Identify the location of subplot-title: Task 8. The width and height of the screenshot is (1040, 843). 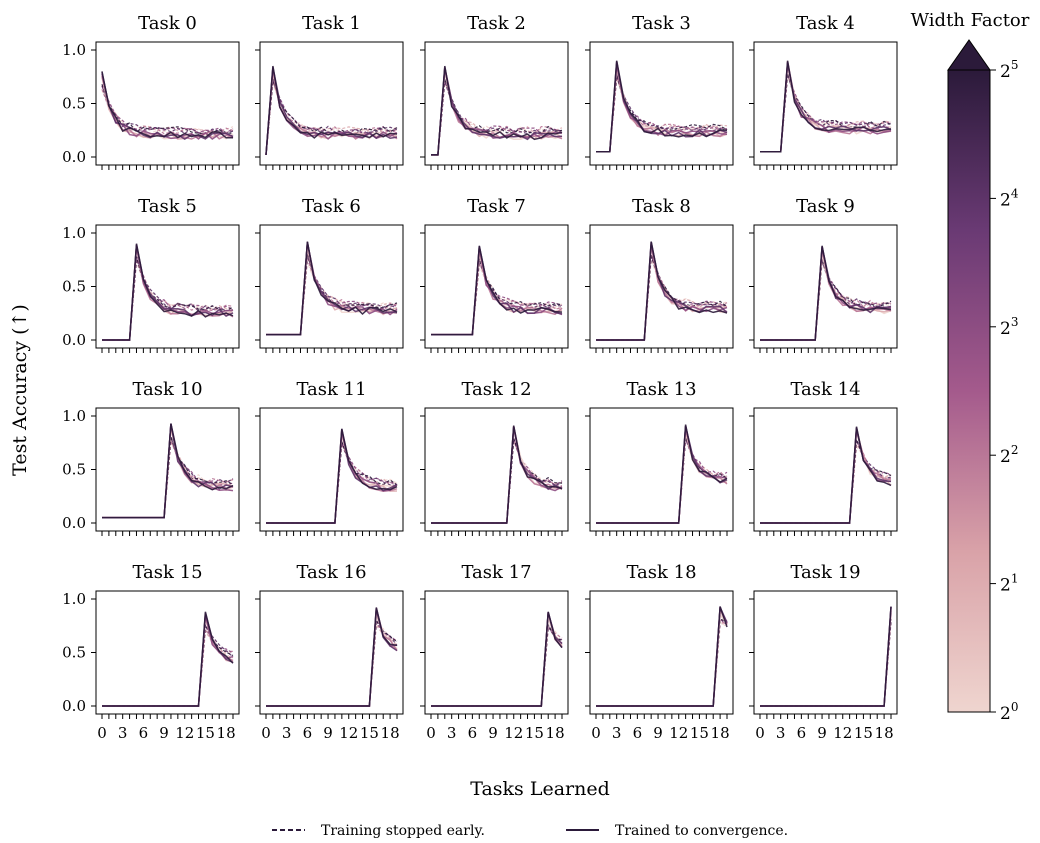
(661, 206).